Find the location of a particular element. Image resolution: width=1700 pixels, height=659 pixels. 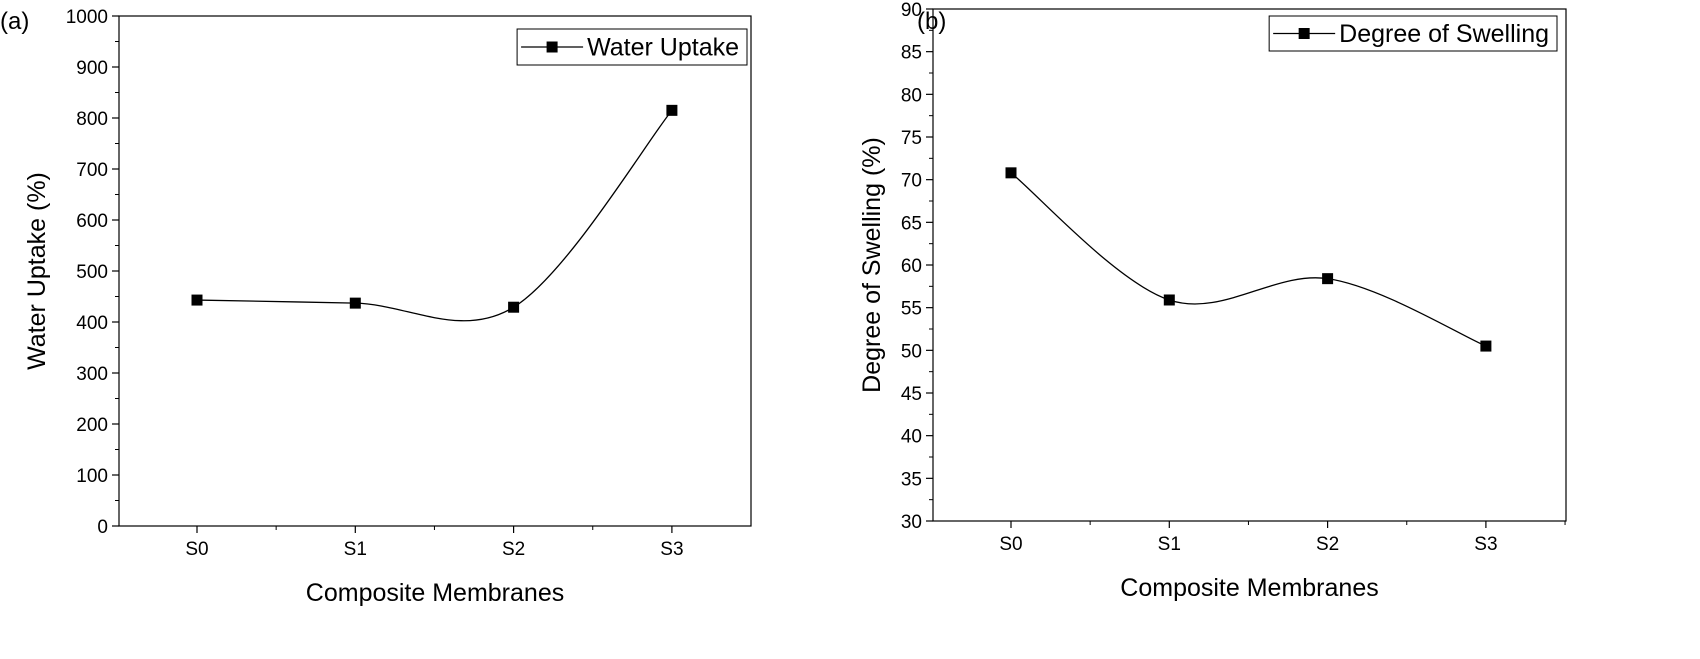

y-tick-label: 55 is located at coordinates (911, 309).